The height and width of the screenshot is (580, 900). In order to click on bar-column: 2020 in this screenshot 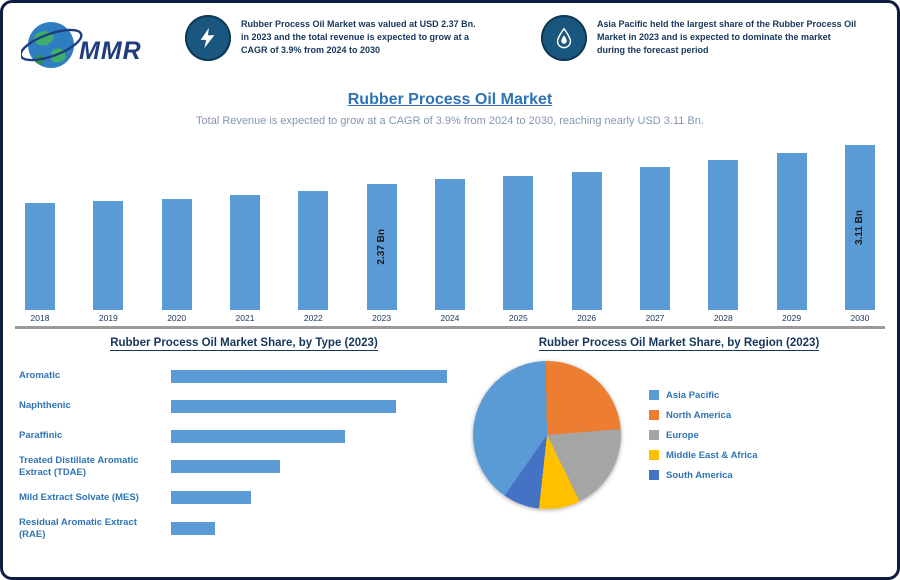, I will do `click(177, 261)`.